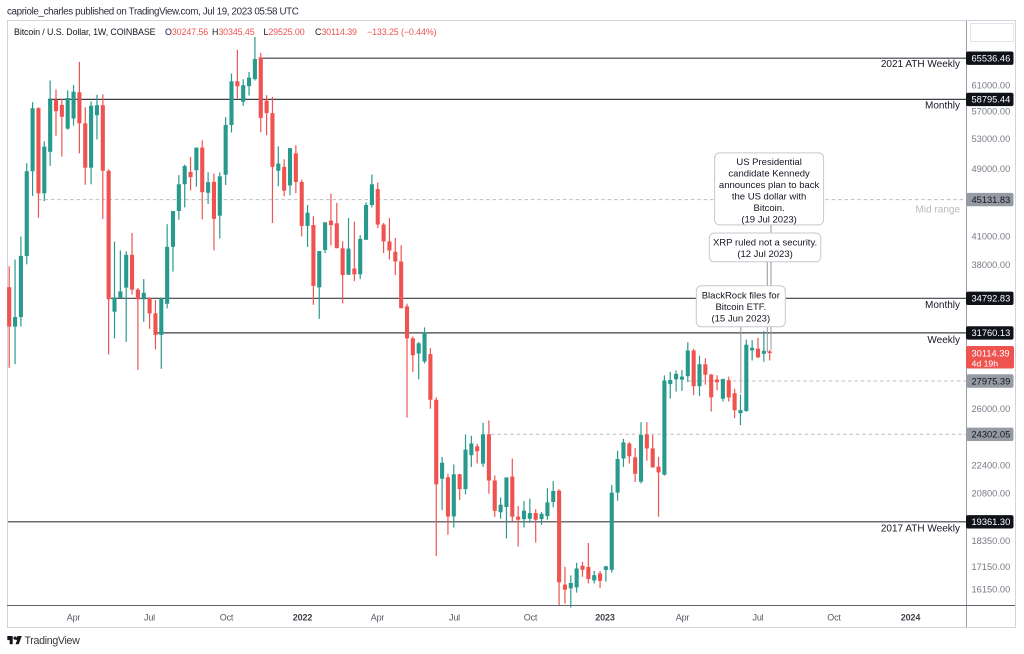  What do you see at coordinates (991, 299) in the screenshot?
I see `svg-text: 34792.83` at bounding box center [991, 299].